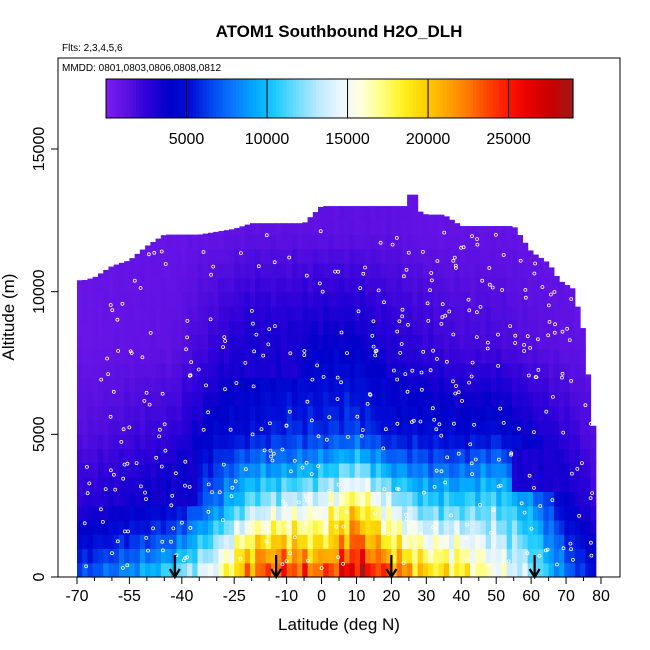  I want to click on x-tick-label: 70, so click(566, 596).